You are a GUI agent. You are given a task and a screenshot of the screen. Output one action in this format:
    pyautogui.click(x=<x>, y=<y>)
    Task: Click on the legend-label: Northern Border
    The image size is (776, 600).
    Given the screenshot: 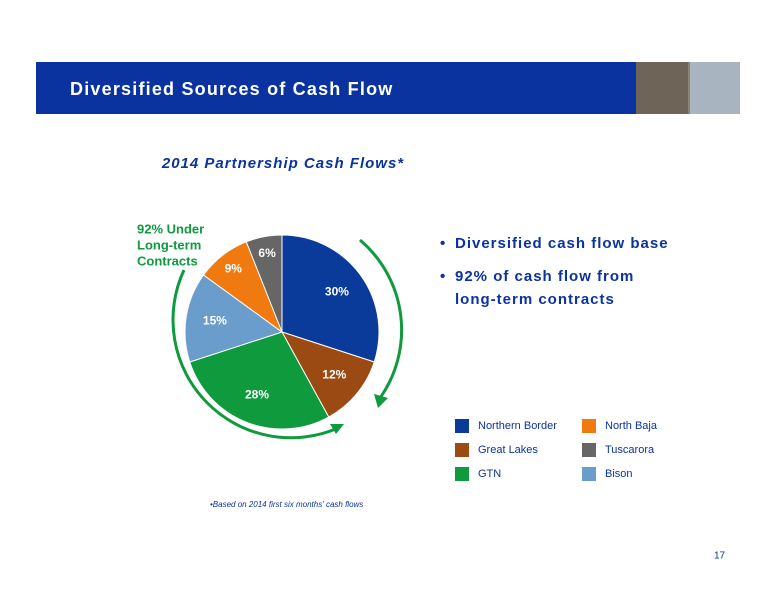 What is the action you would take?
    pyautogui.click(x=517, y=426)
    